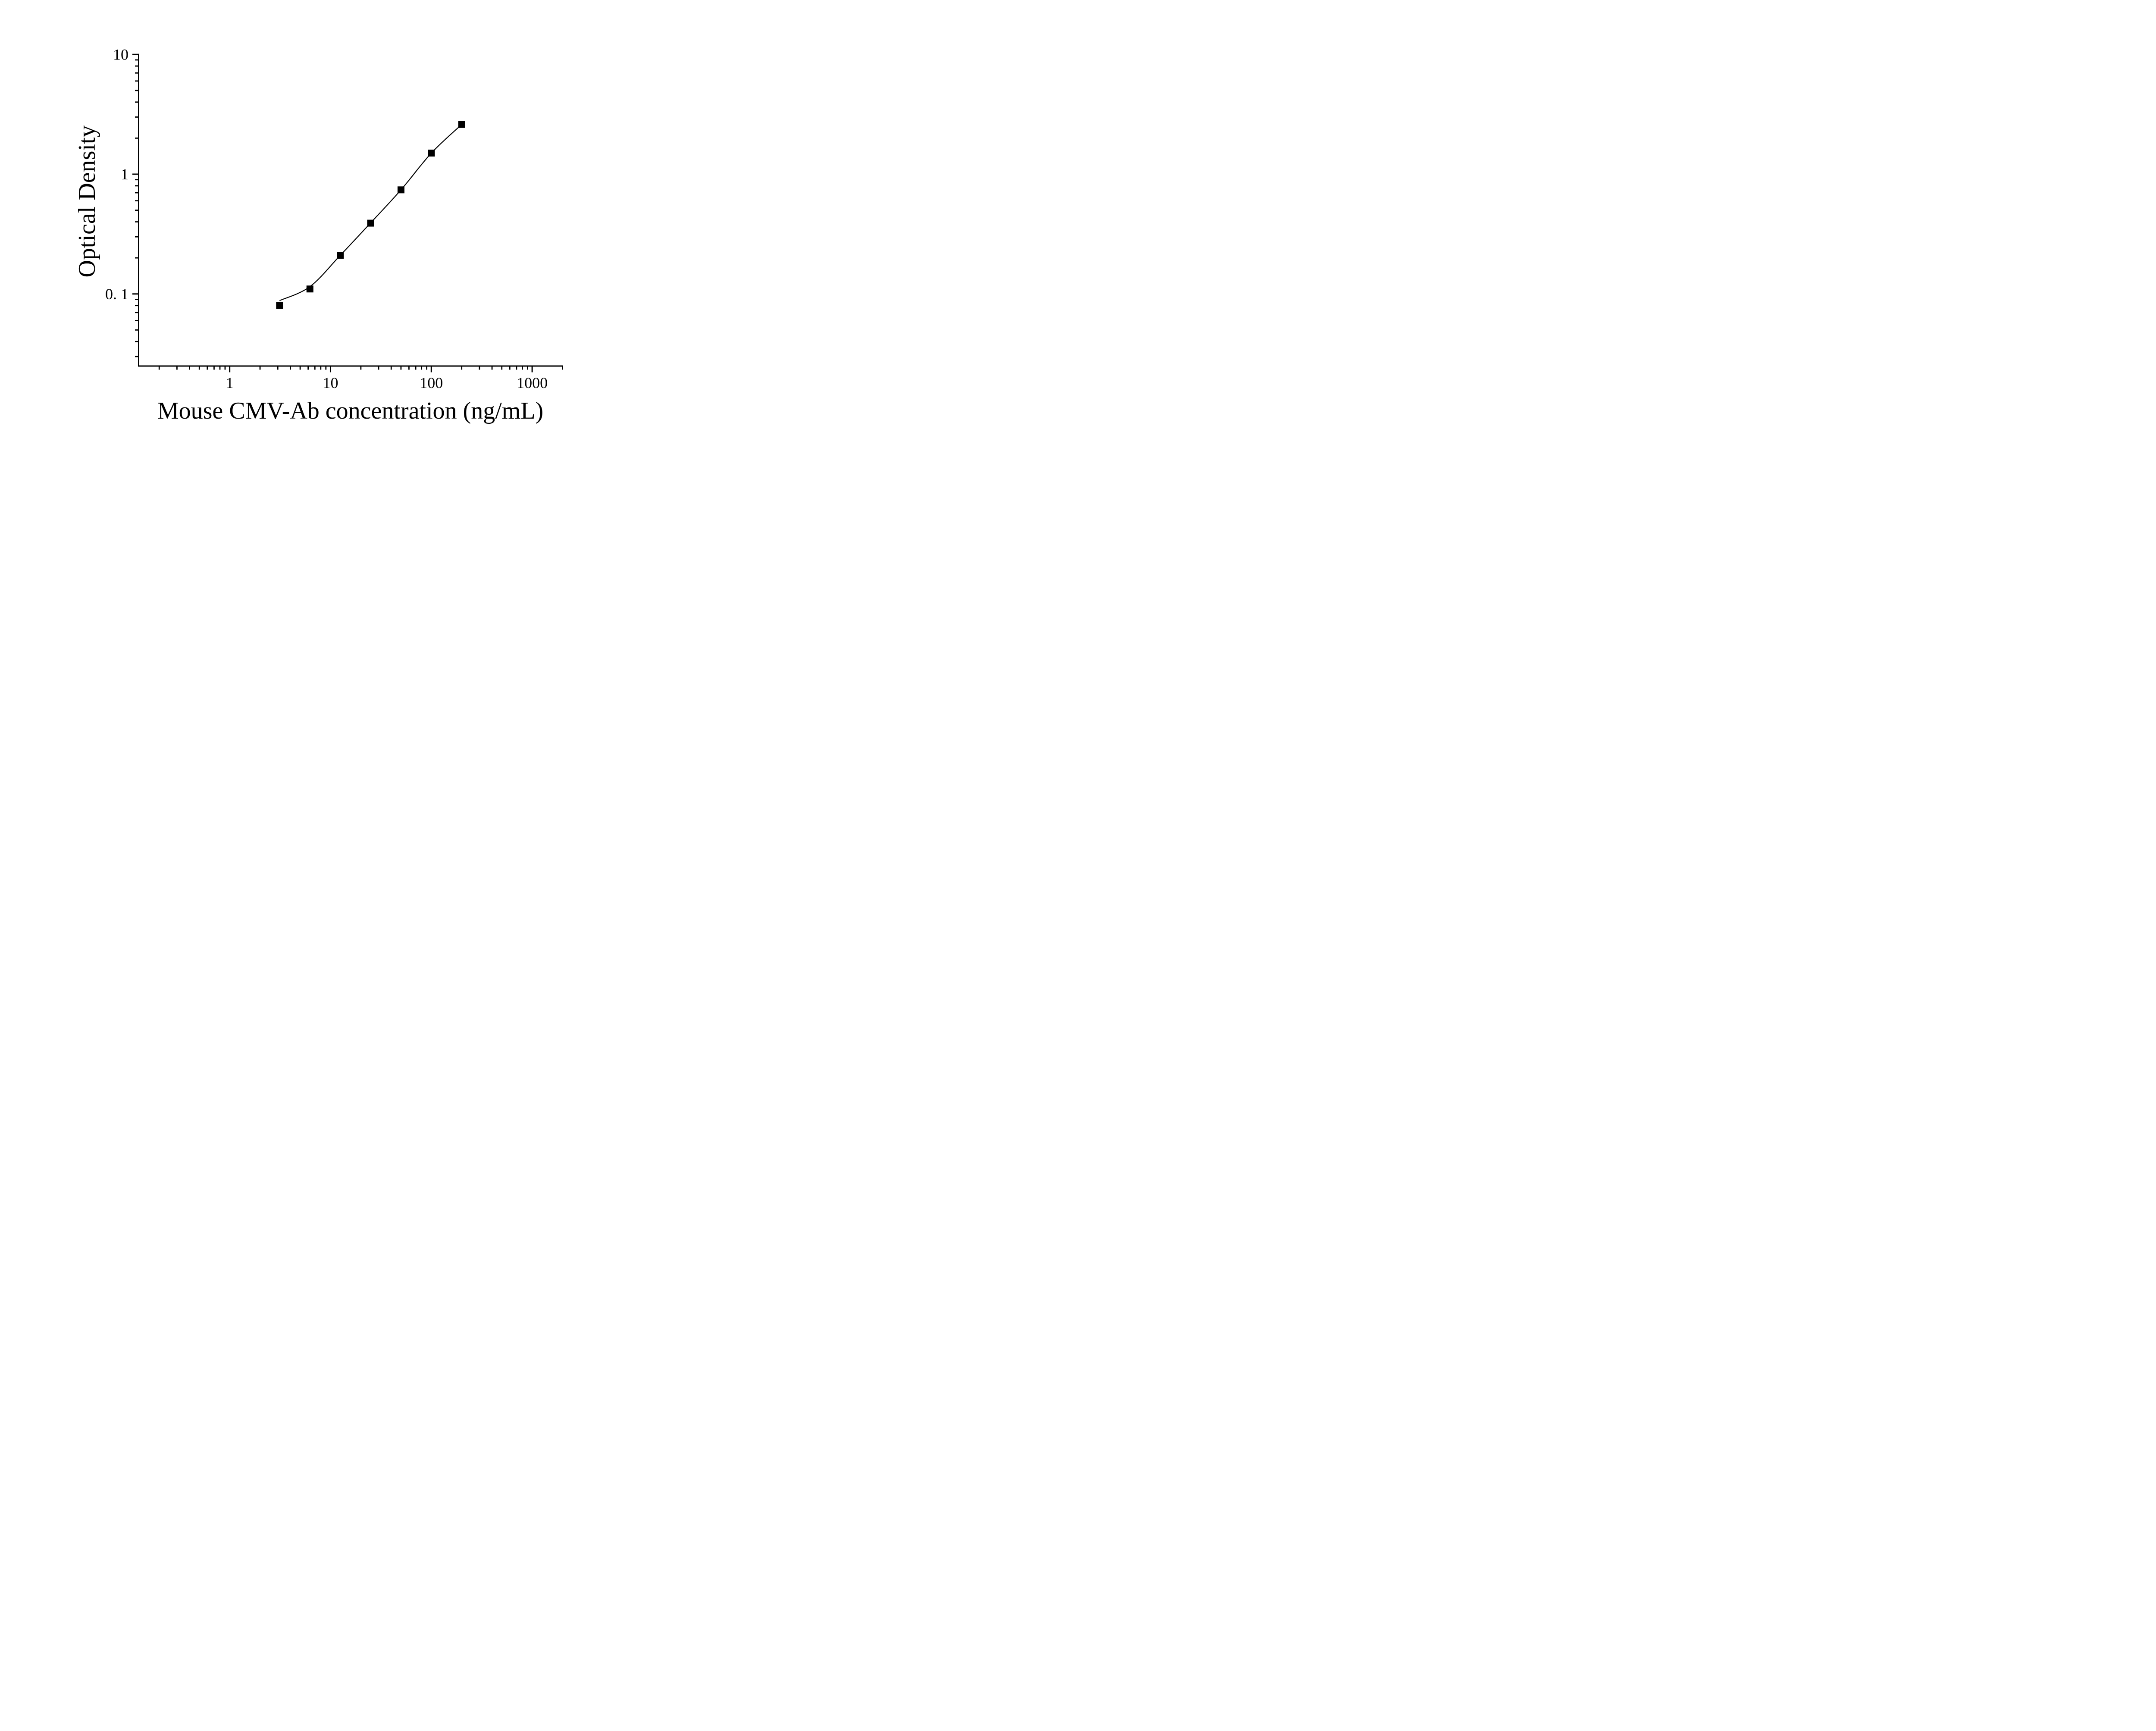  I want to click on chart-canvas: 1 10 100 1000 10 1 0. 1, so click(334, 218).